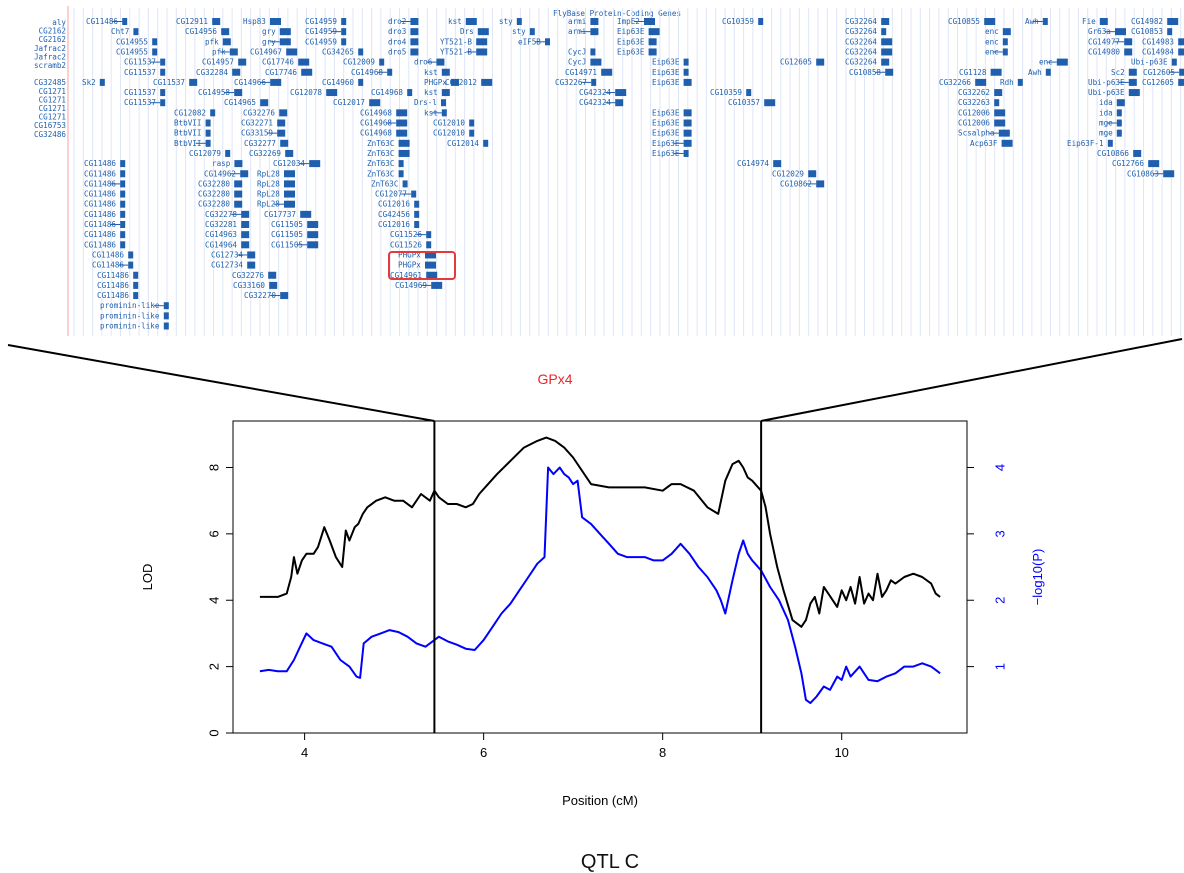 The width and height of the screenshot is (1184, 873). What do you see at coordinates (50, 65) in the screenshot?
I see `left-gene-label: scramb2` at bounding box center [50, 65].